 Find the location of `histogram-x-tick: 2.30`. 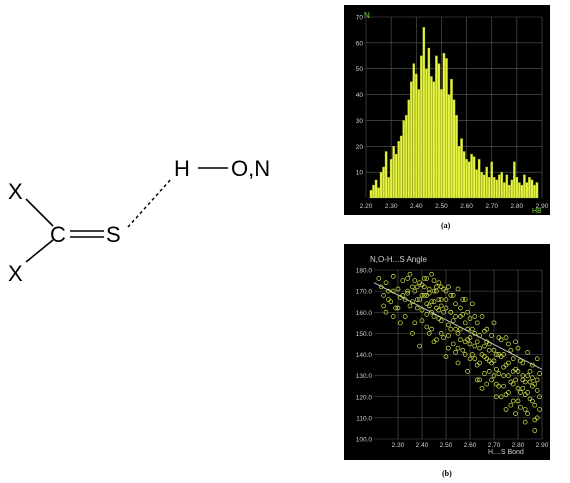

histogram-x-tick: 2.30 is located at coordinates (391, 206).